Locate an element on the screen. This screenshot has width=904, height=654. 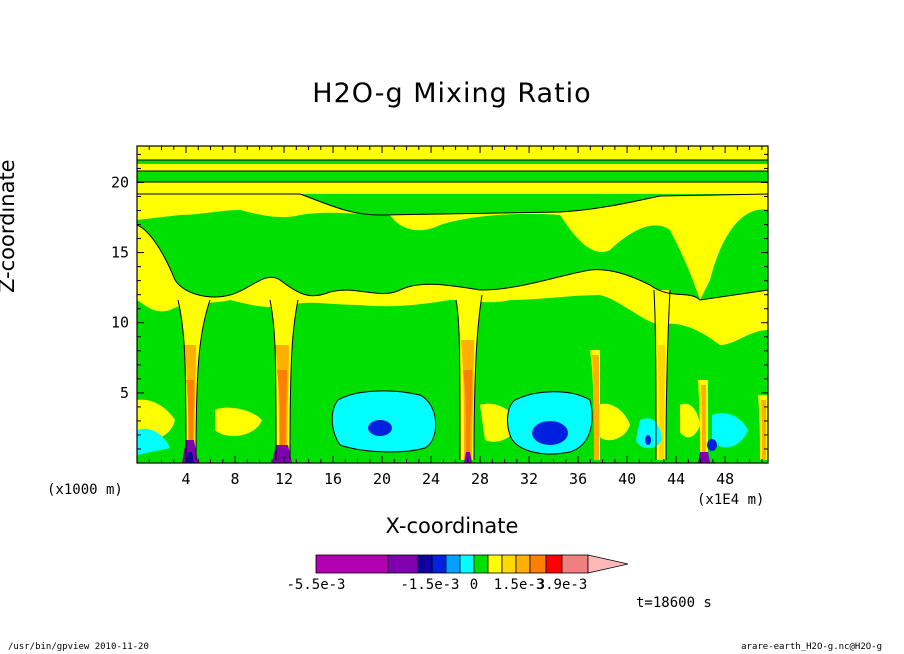
colorbar-label: 3.9e-3 is located at coordinates (562, 585).